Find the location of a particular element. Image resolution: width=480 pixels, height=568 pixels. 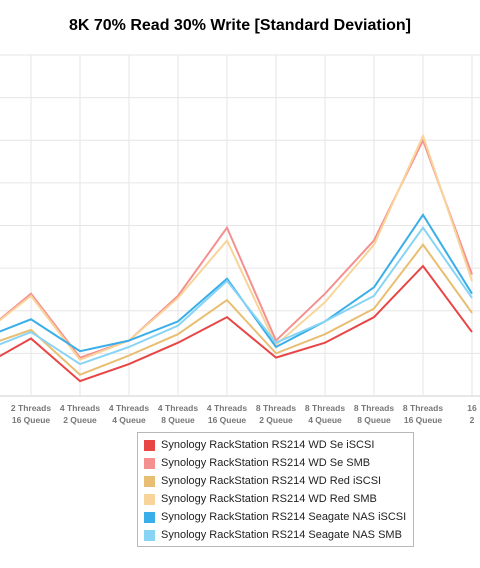

legend-item: Synology RackStation RS214 WD Se SMB is located at coordinates (278, 463).